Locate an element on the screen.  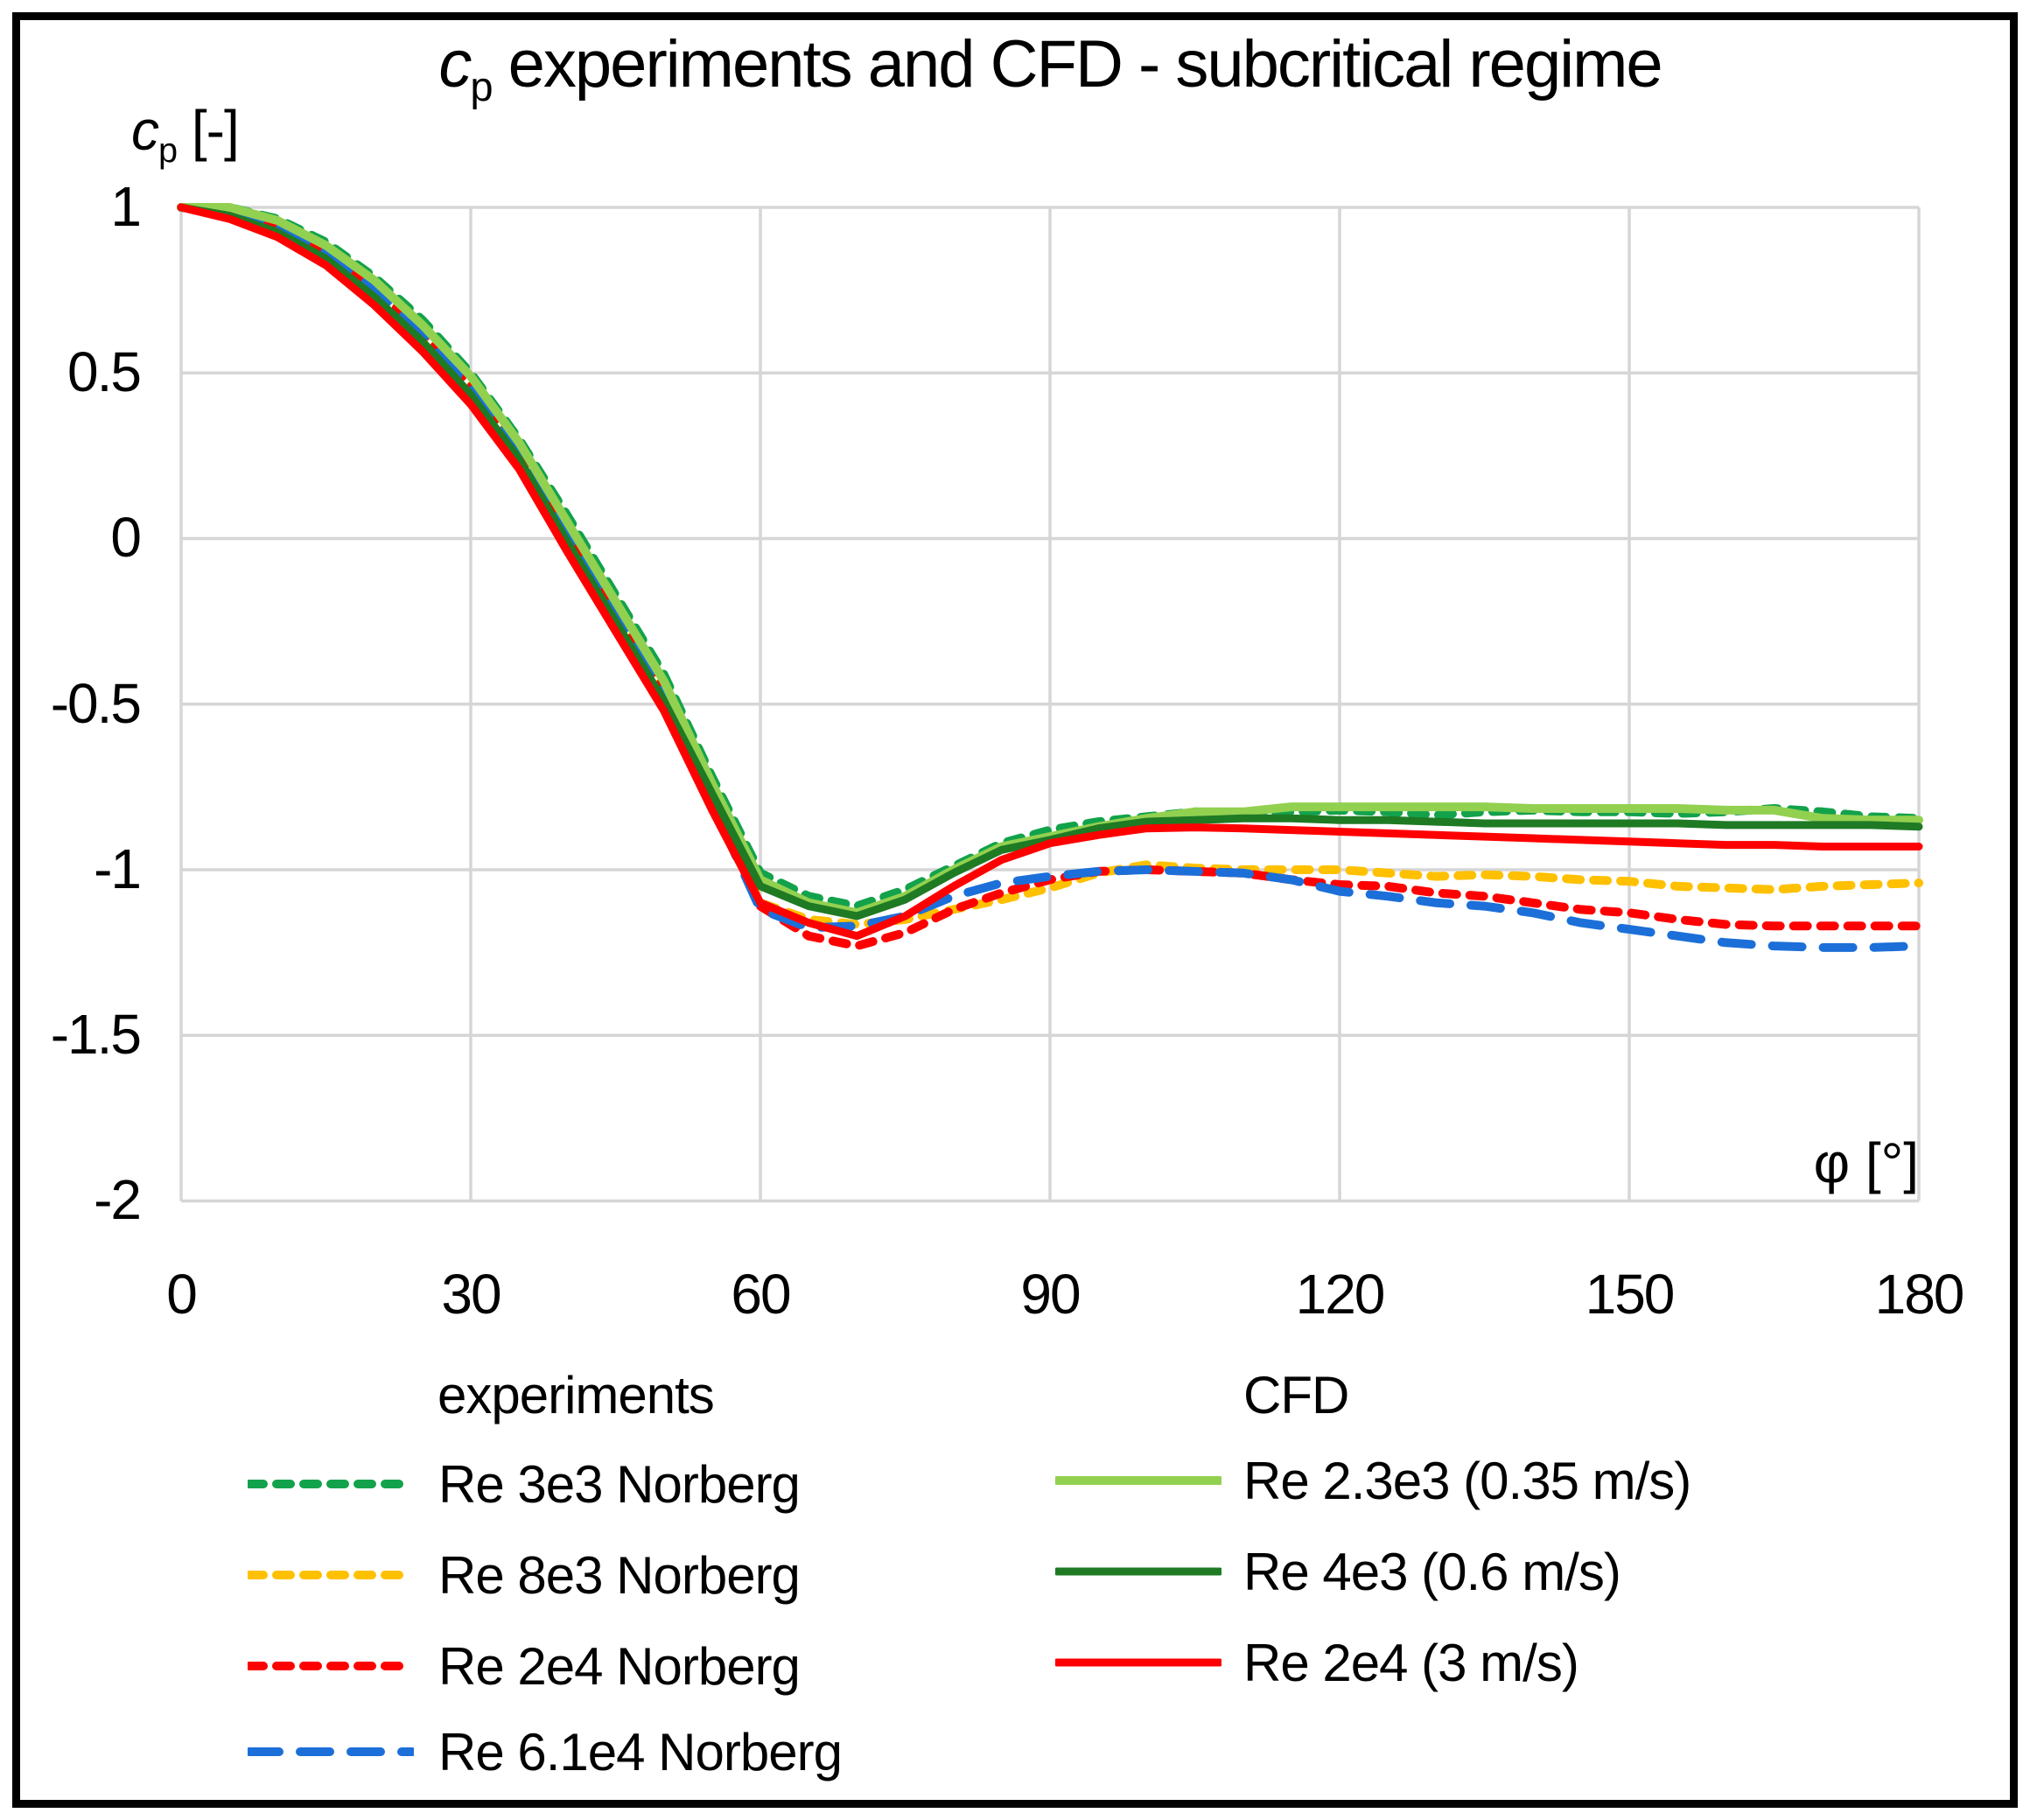
y-tick-1: 1 is located at coordinates (126, 206).